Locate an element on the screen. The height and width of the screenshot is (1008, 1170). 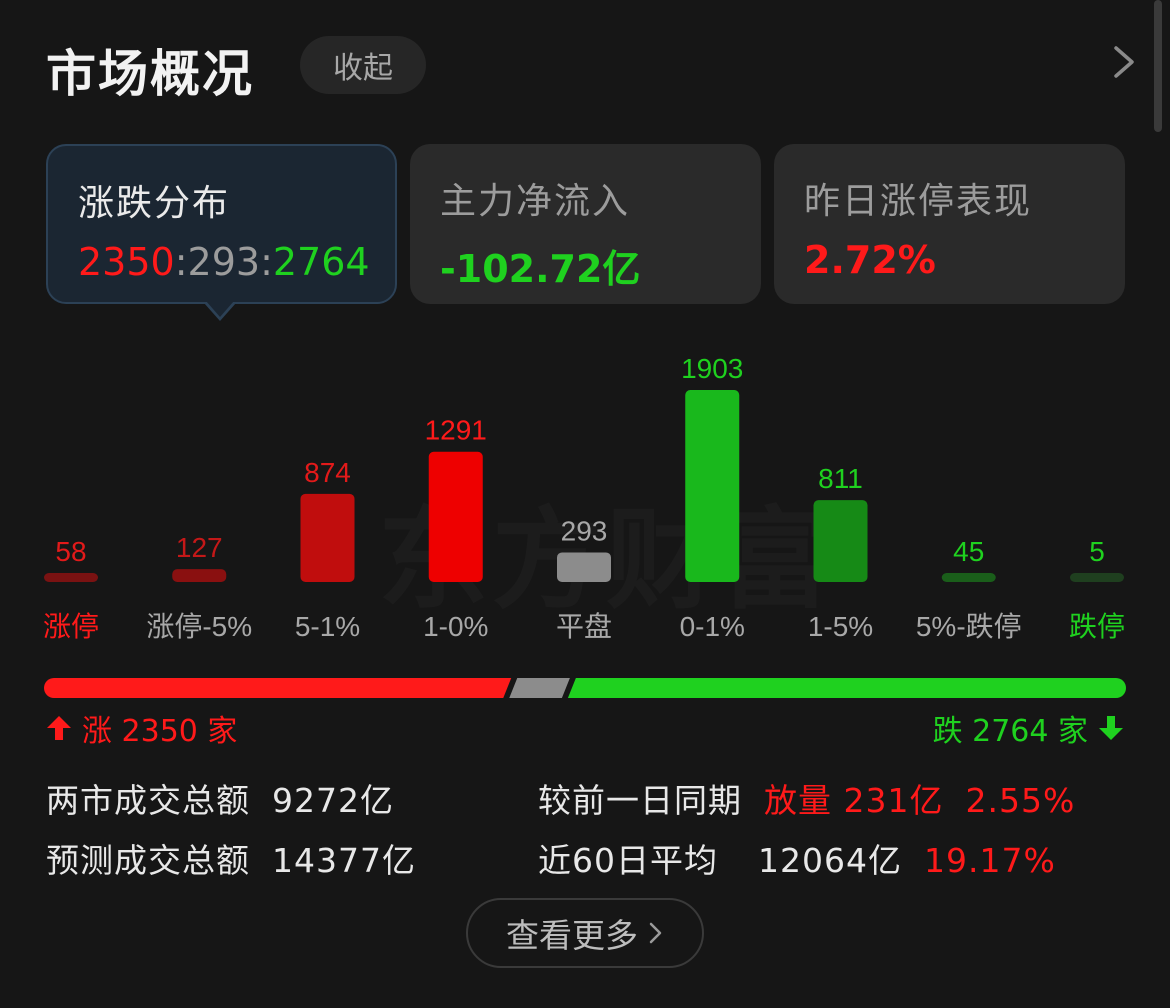
card-label: 昨日涨停表现 is located at coordinates (918, 201).